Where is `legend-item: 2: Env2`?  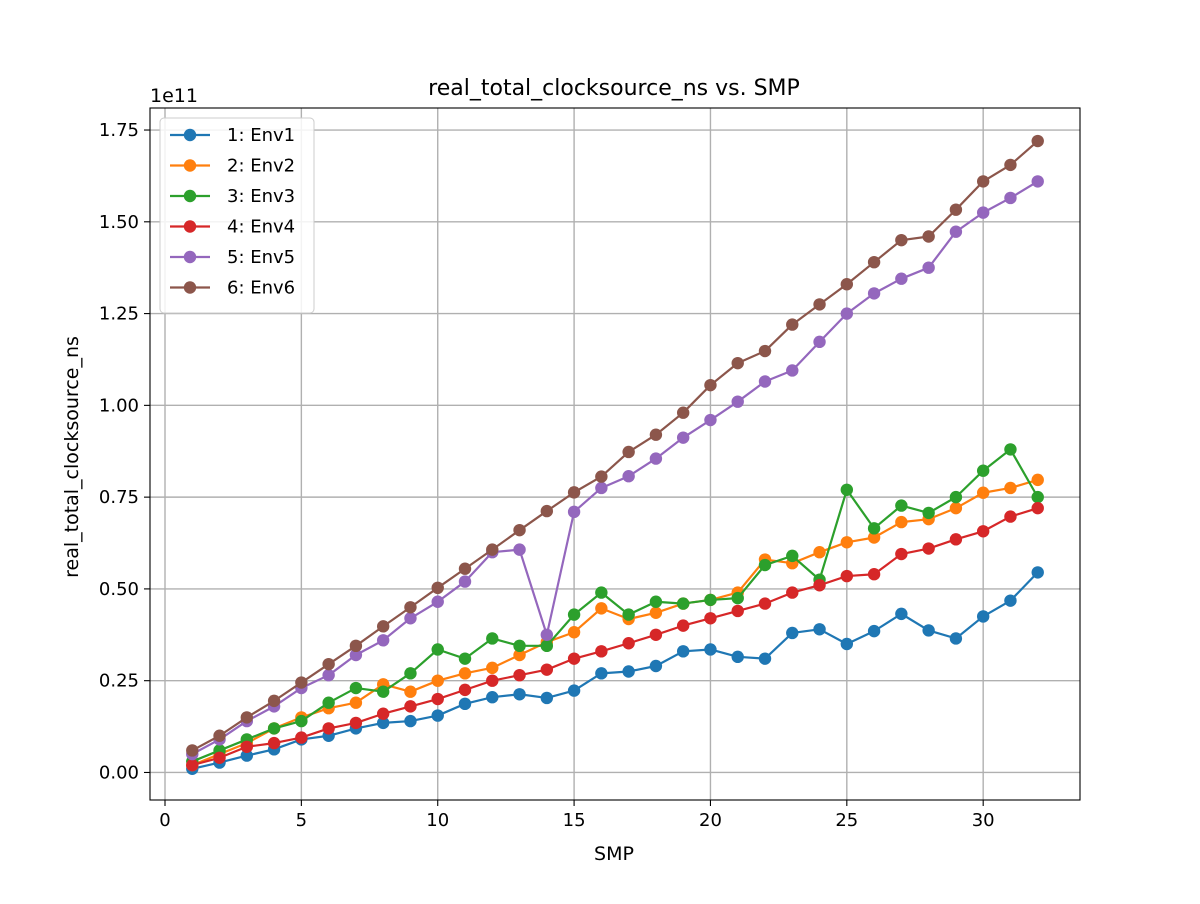 legend-item: 2: Env2 is located at coordinates (232, 166).